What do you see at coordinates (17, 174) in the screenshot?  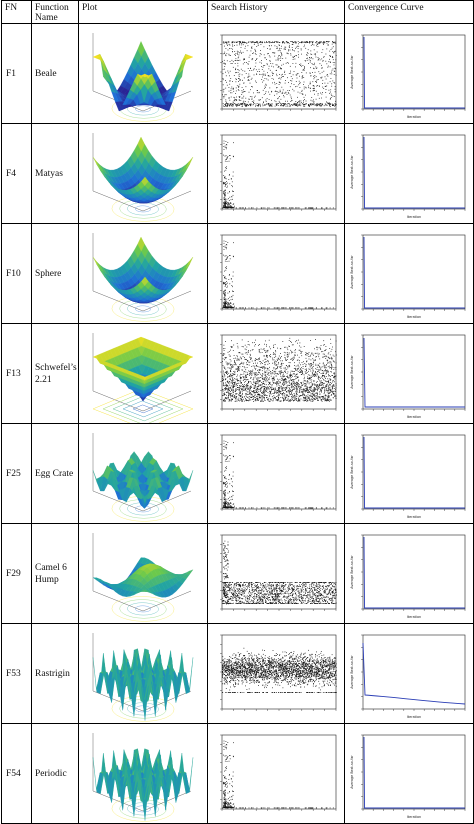 I see `fn-code: F4` at bounding box center [17, 174].